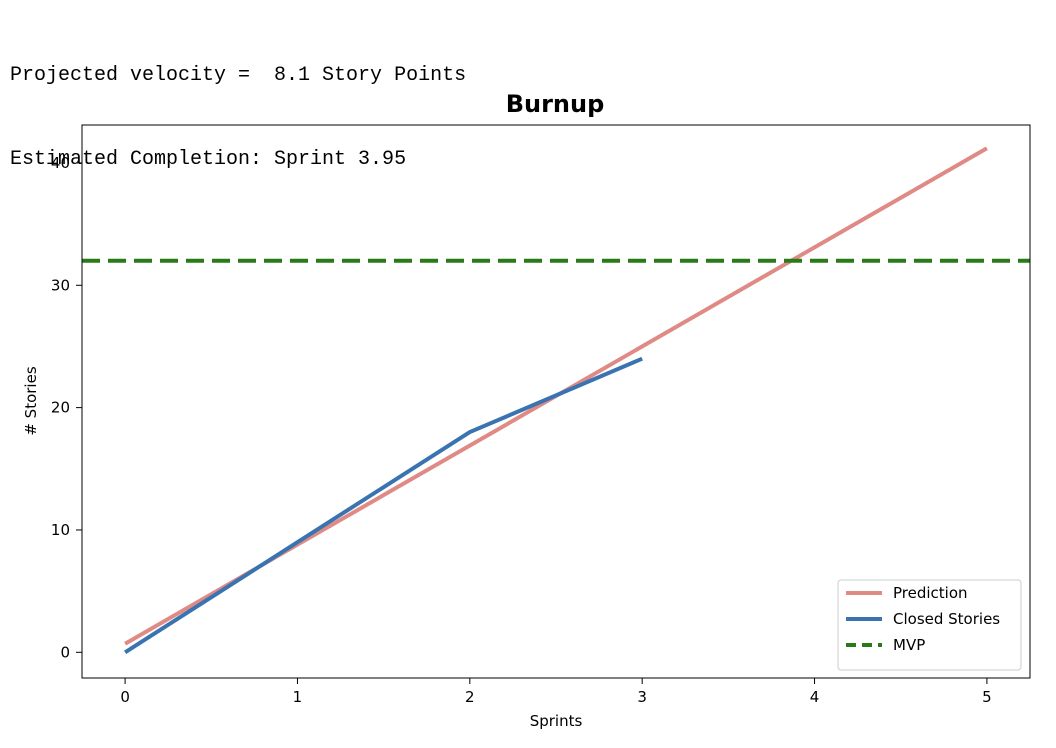 Image resolution: width=1056 pixels, height=748 pixels. I want to click on y-axis-ticks: 0 10 20 30 40, so click(66, 407).